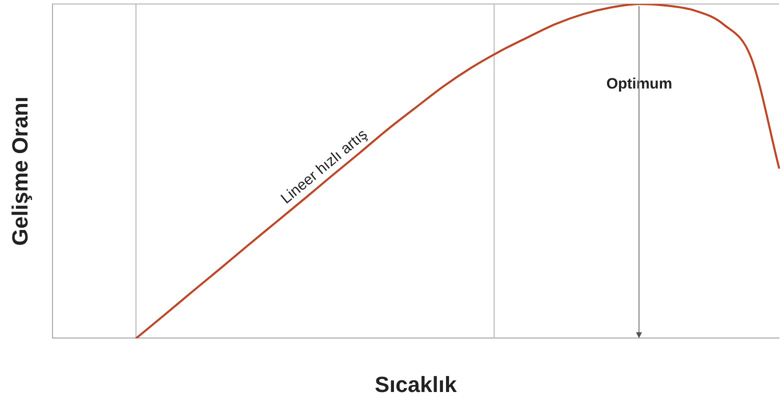 This screenshot has width=782, height=407. Describe the element at coordinates (19, 171) in the screenshot. I see `y-axis-title: Gelişme Oranı` at that location.